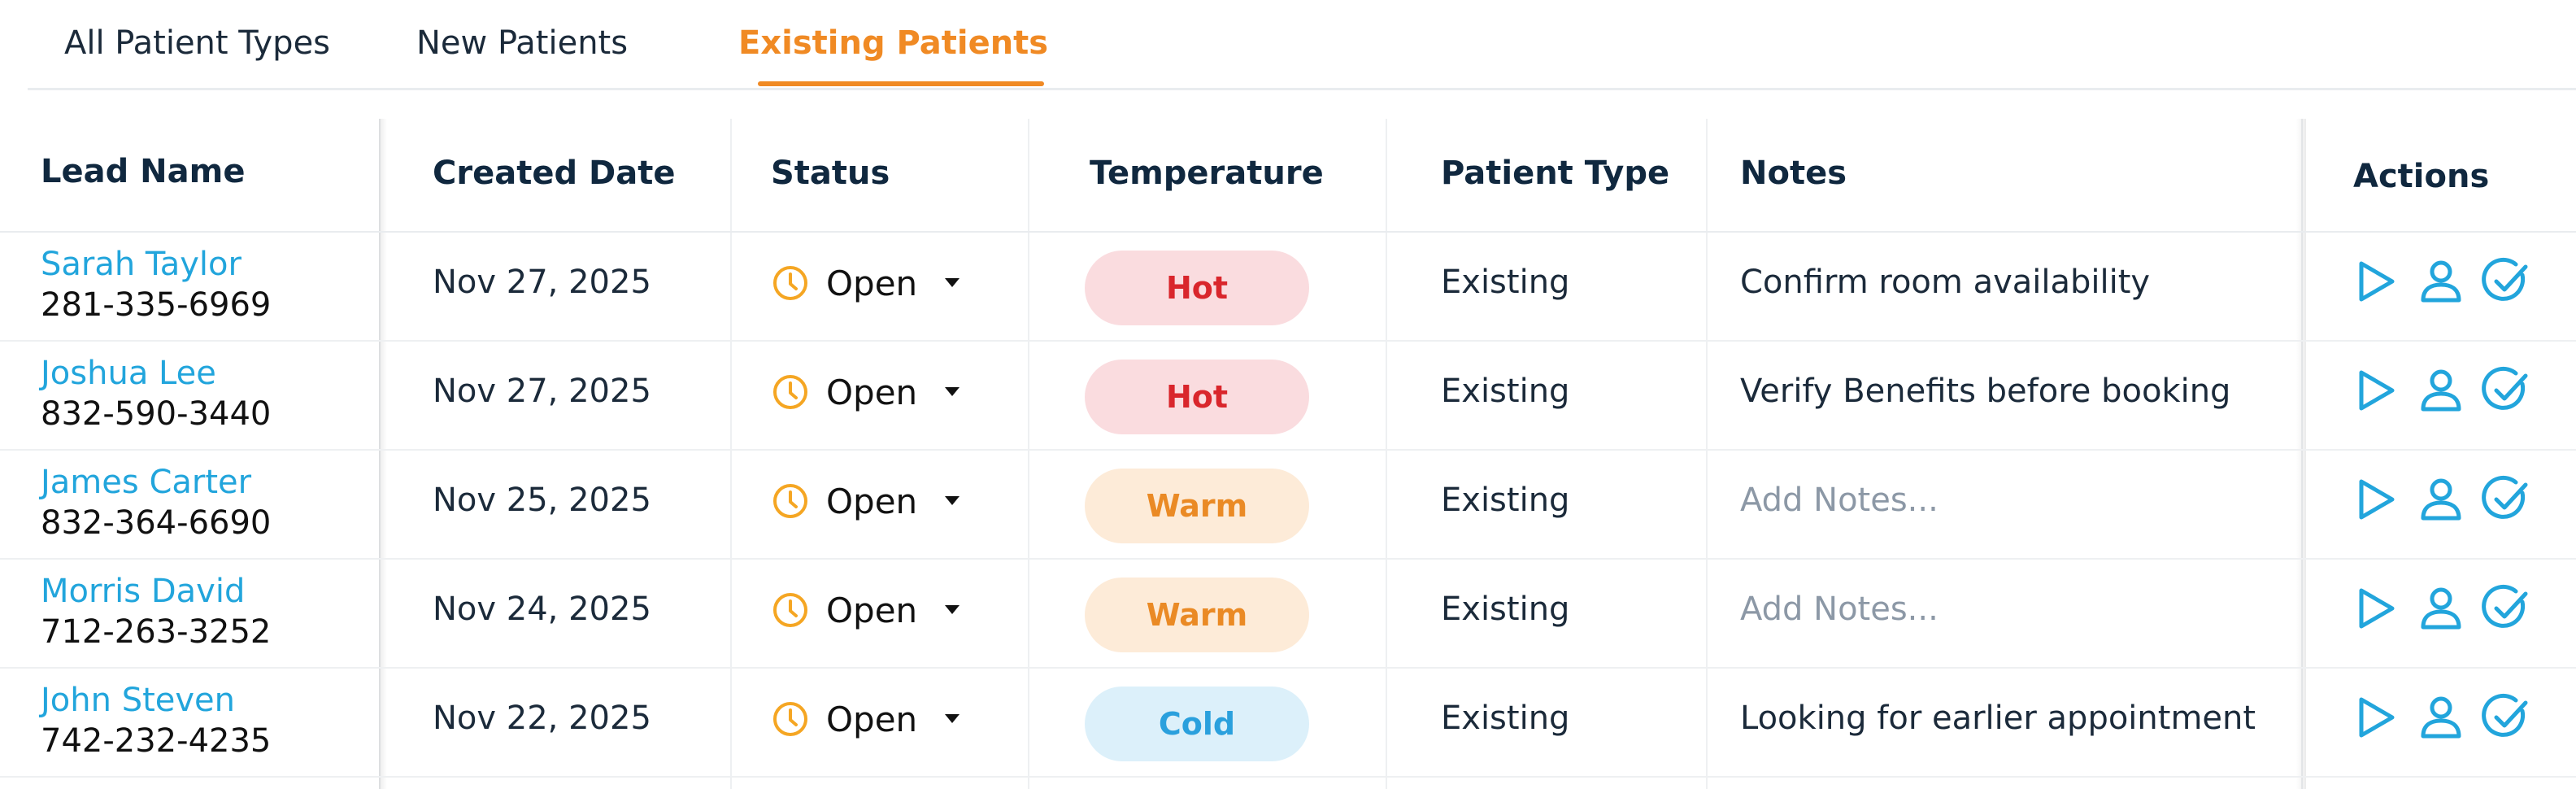  I want to click on created-date: Nov 25, 2025, so click(542, 500).